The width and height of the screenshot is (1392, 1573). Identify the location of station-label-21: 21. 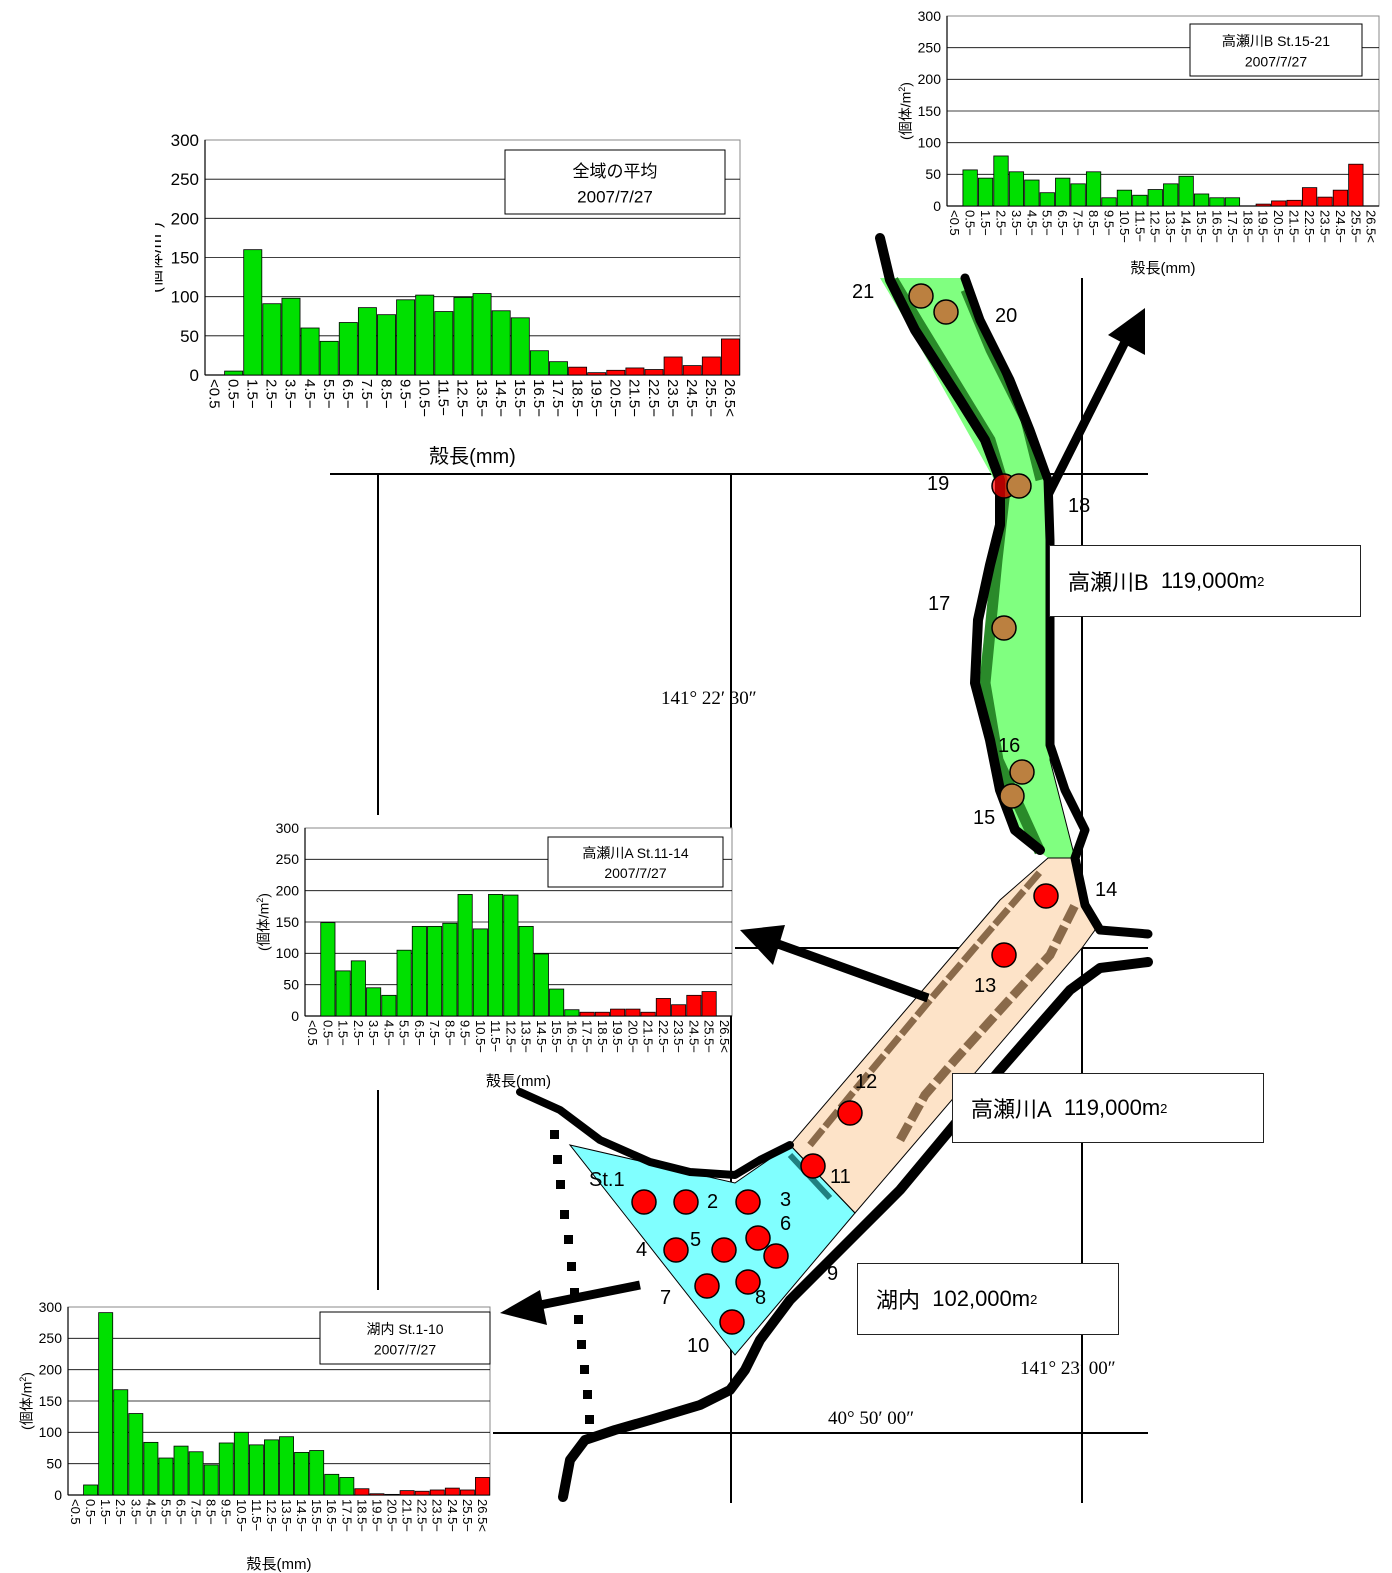
(863, 292).